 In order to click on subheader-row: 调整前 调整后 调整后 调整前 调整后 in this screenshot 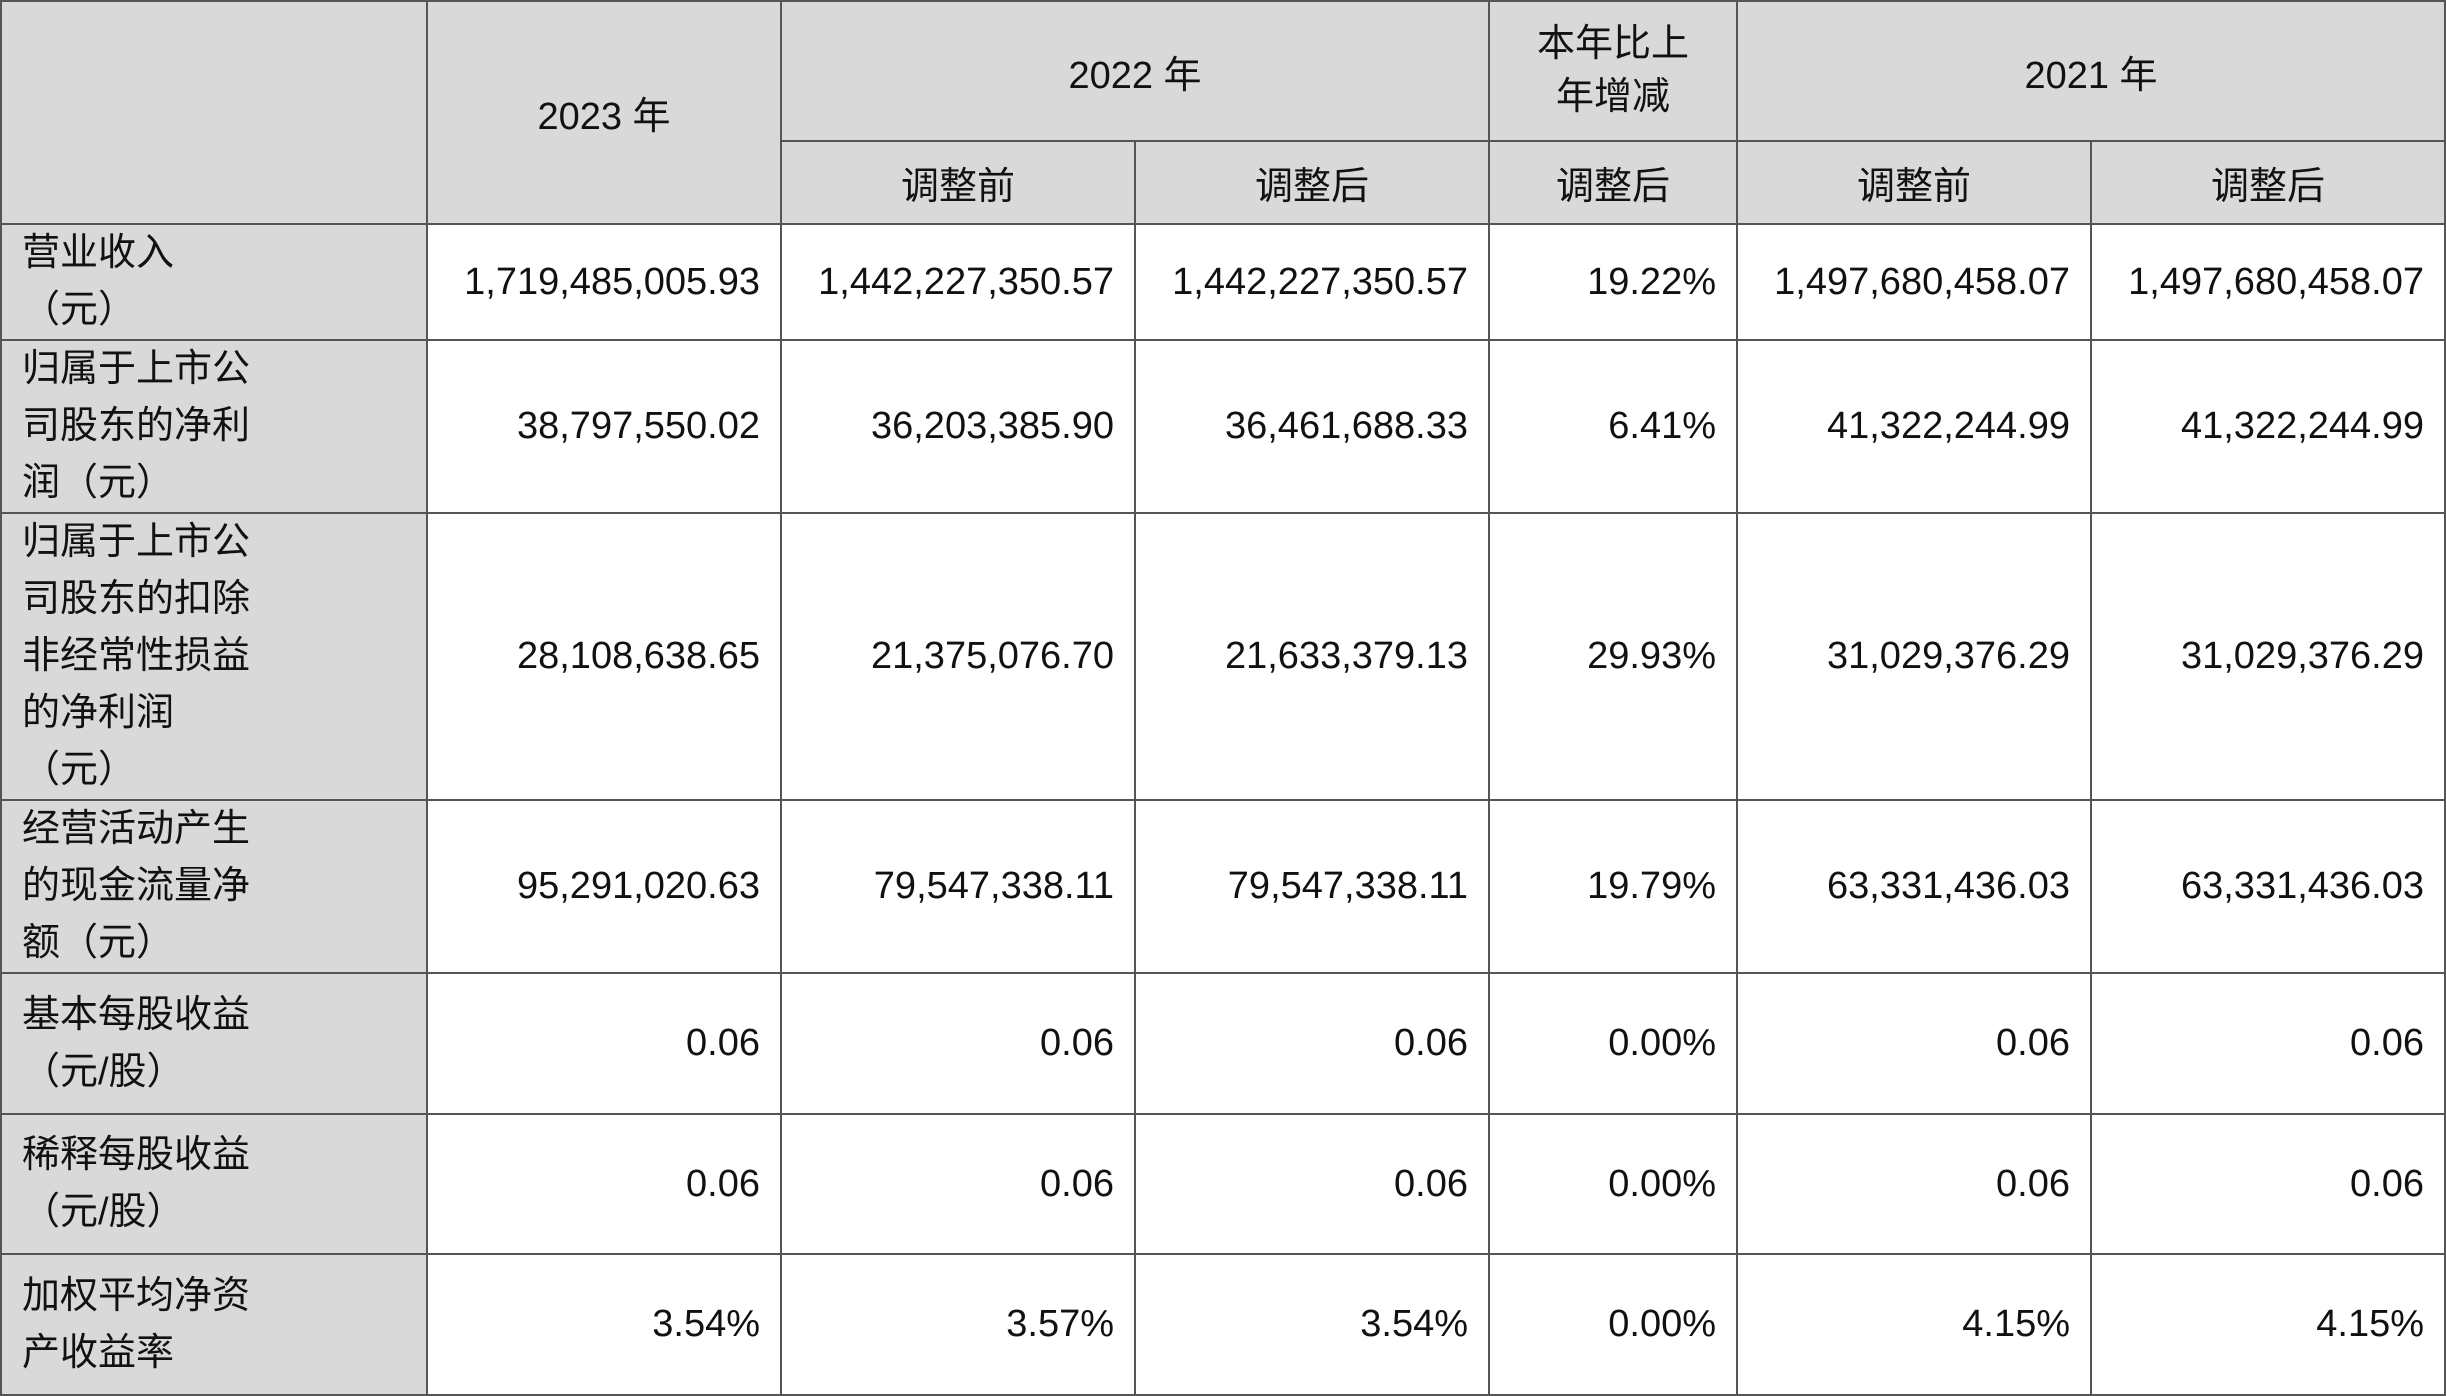, I will do `click(1223, 182)`.